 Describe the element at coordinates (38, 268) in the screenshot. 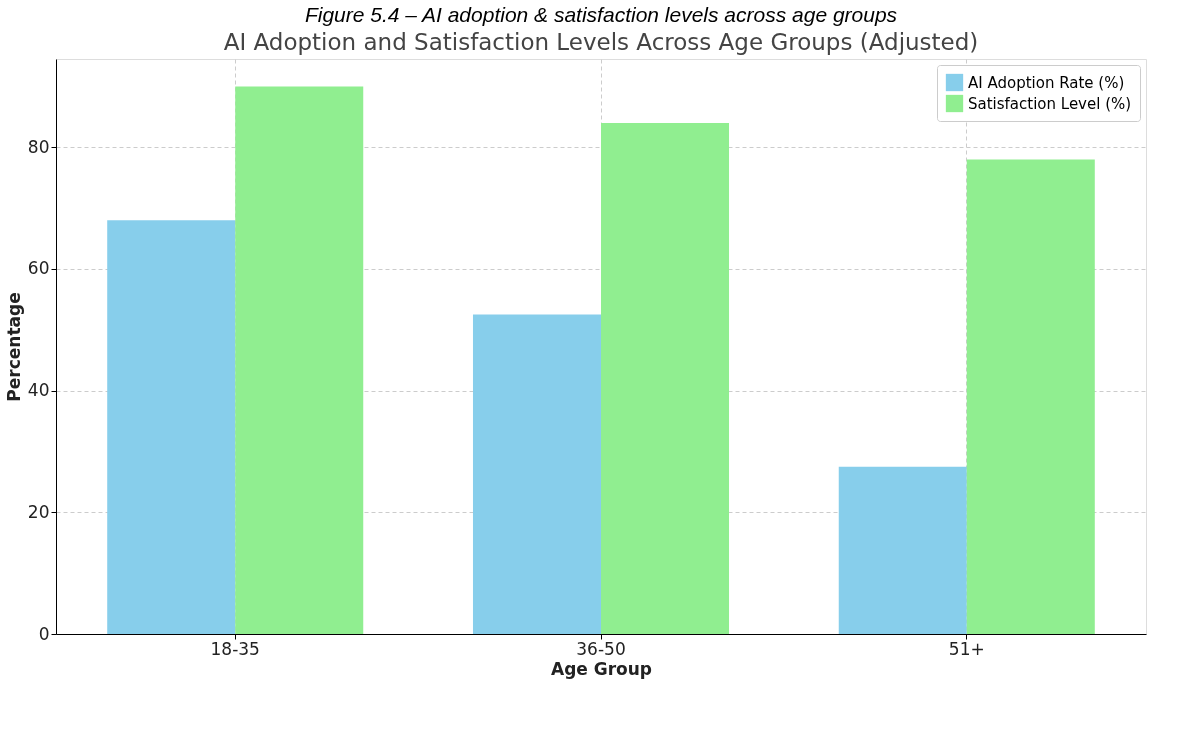

I see `y-tick-label: 60` at that location.